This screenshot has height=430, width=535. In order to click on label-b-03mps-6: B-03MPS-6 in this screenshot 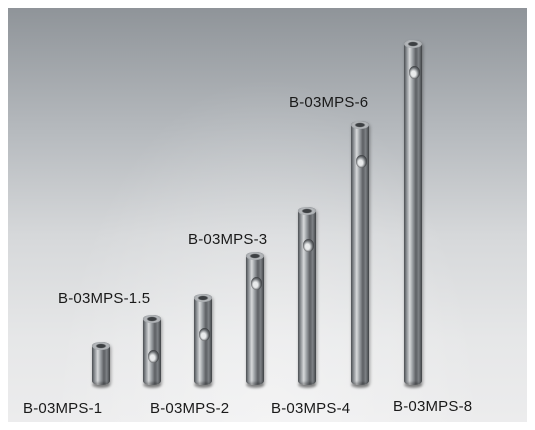, I will do `click(329, 102)`.